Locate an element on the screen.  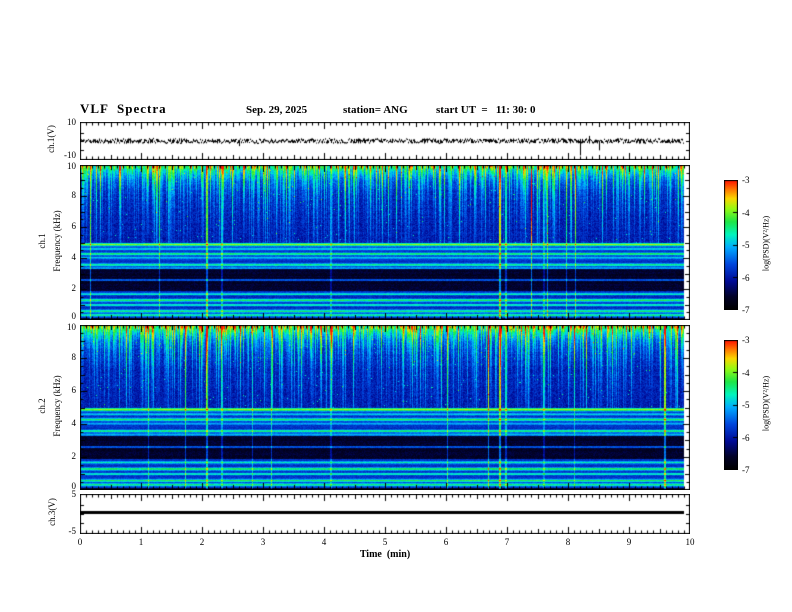
ch1-spec-ytick-label: 8 is located at coordinates (74, 195).